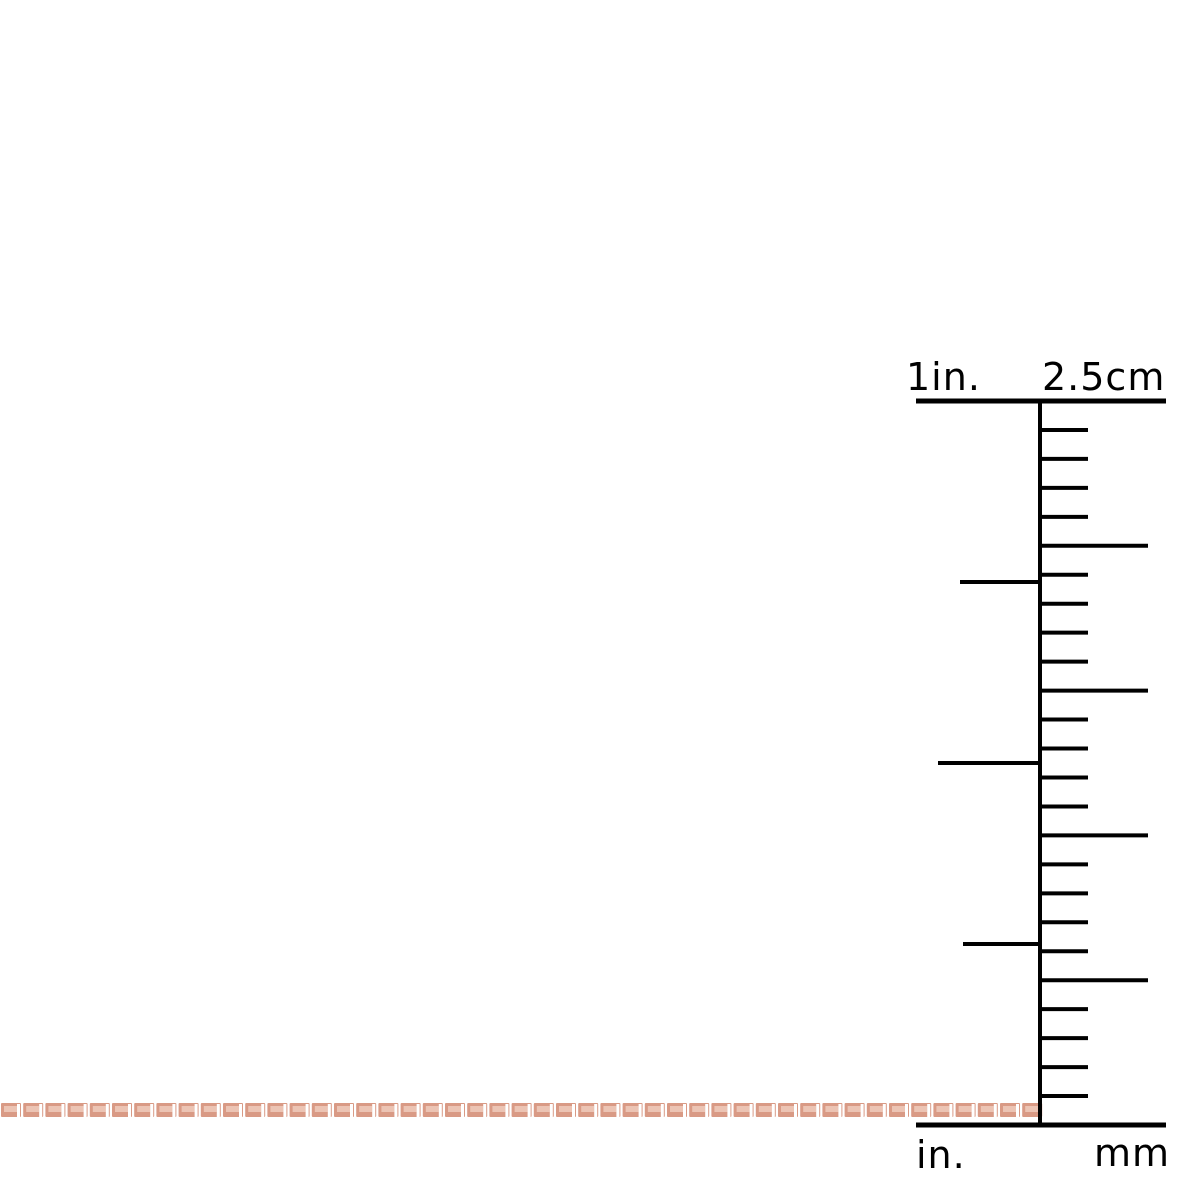 The height and width of the screenshot is (1200, 1200). I want to click on chain, so click(522, 1110).